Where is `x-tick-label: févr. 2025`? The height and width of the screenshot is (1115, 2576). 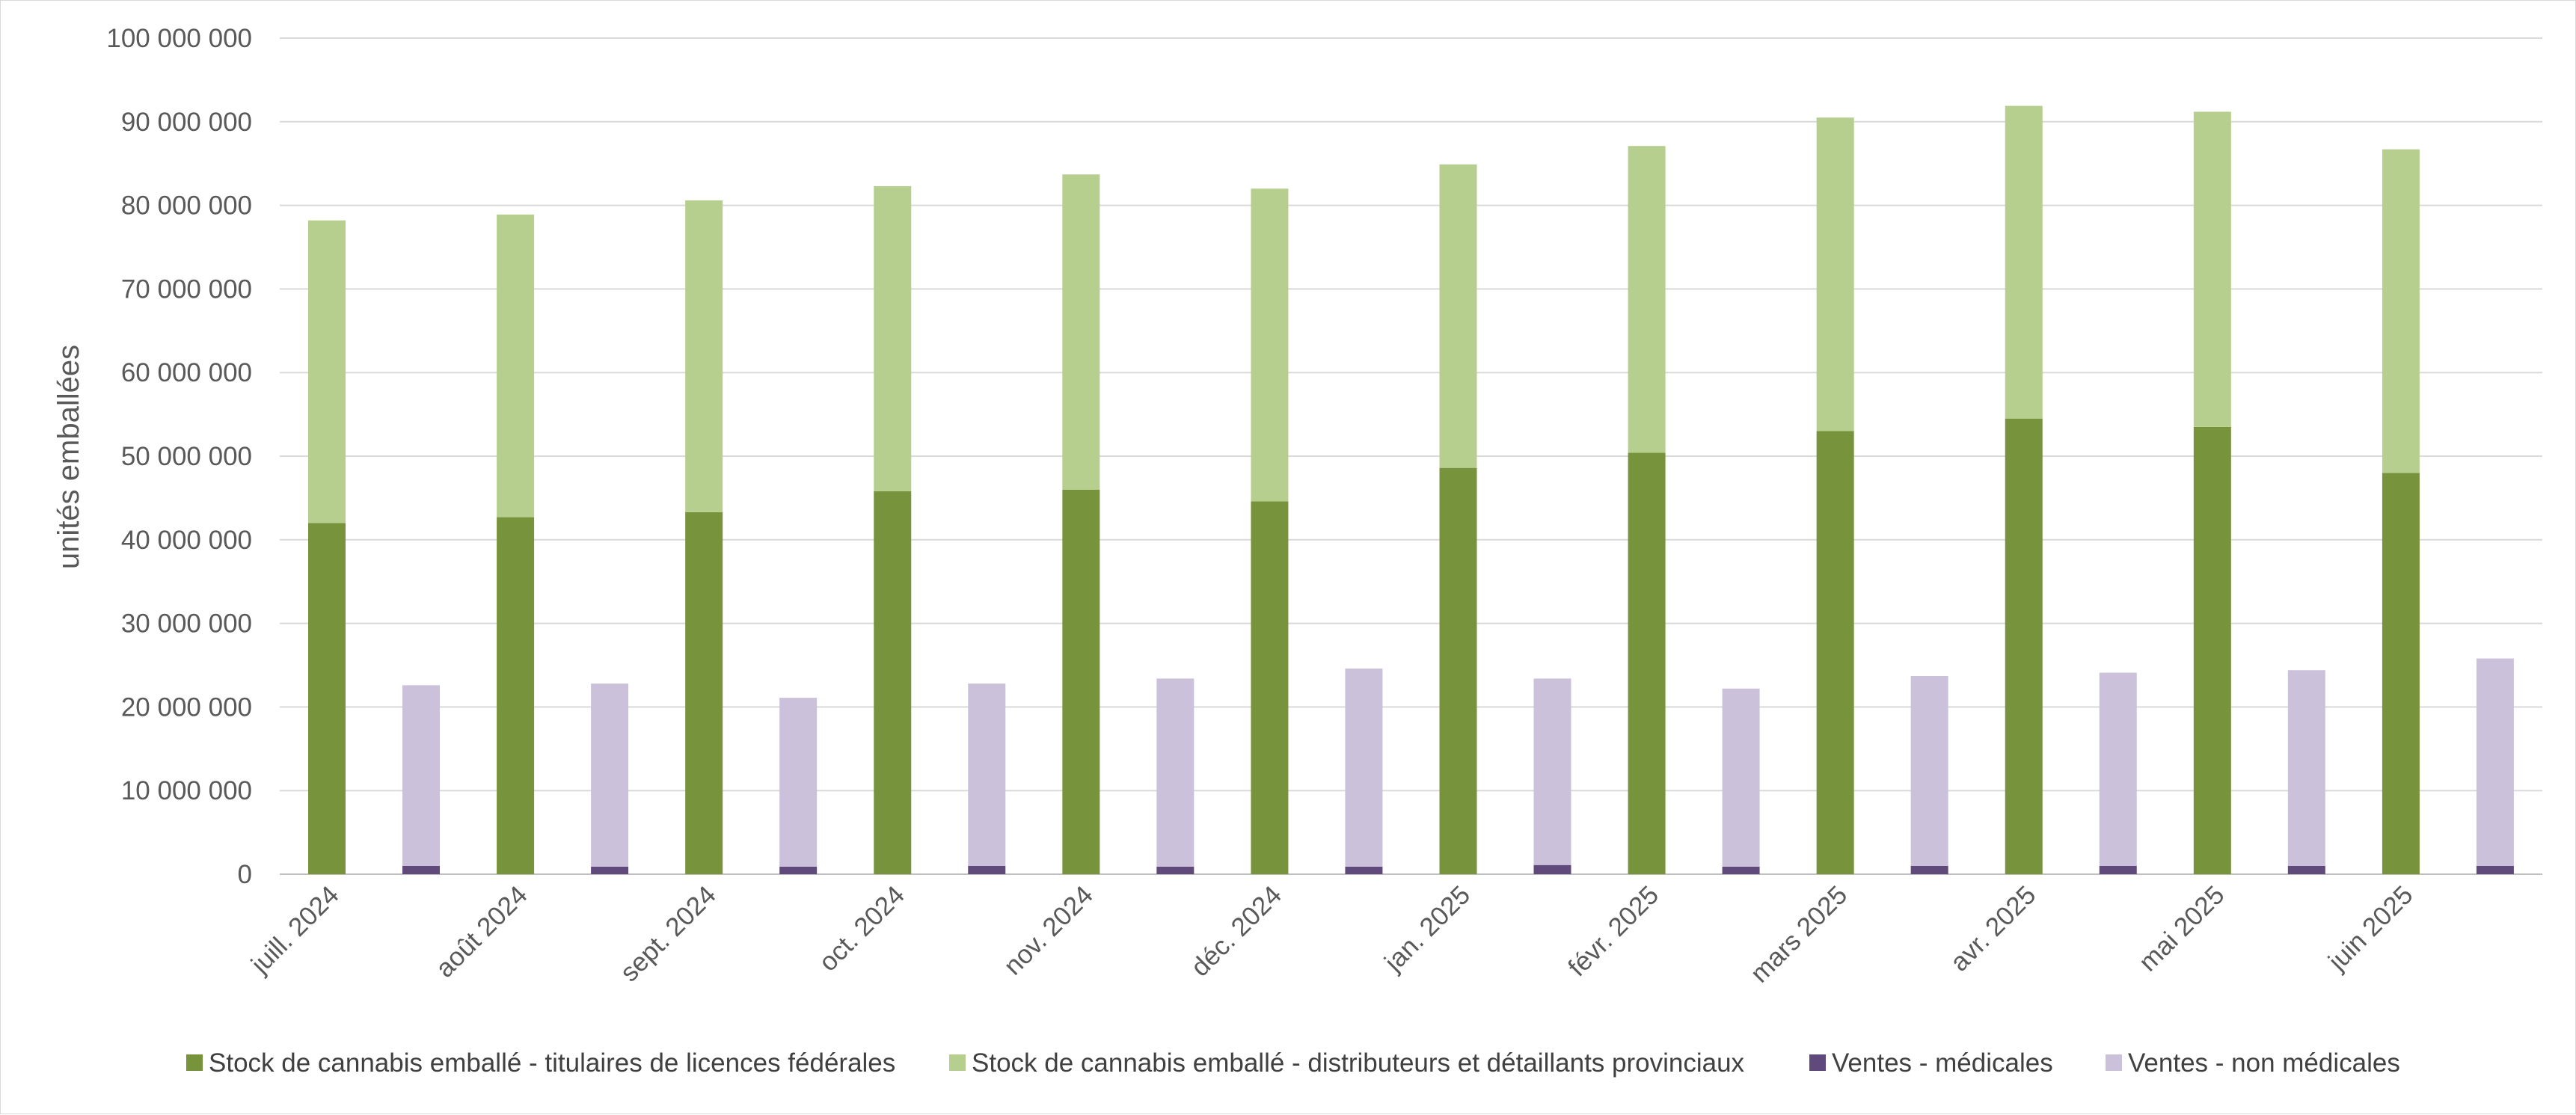 x-tick-label: févr. 2025 is located at coordinates (1613, 931).